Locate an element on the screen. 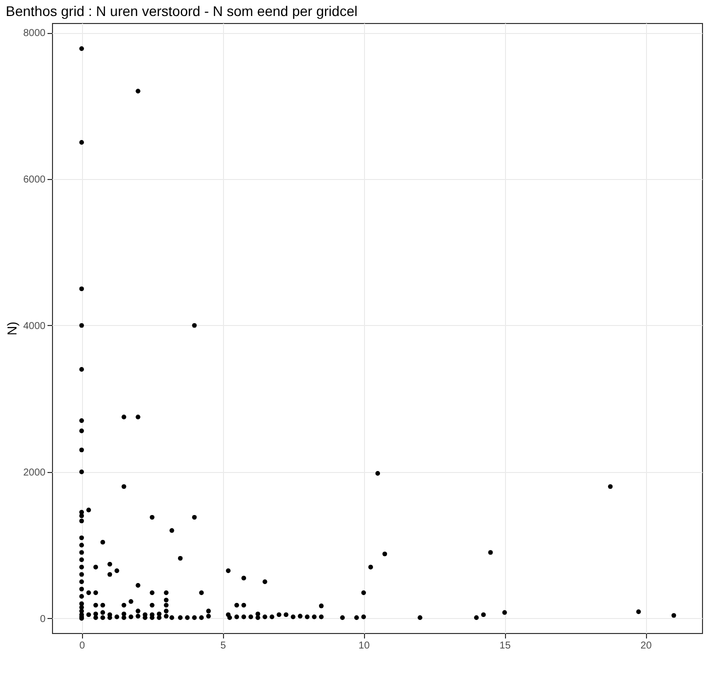 This screenshot has height=682, width=722. y-axis-title: N) is located at coordinates (12, 329).